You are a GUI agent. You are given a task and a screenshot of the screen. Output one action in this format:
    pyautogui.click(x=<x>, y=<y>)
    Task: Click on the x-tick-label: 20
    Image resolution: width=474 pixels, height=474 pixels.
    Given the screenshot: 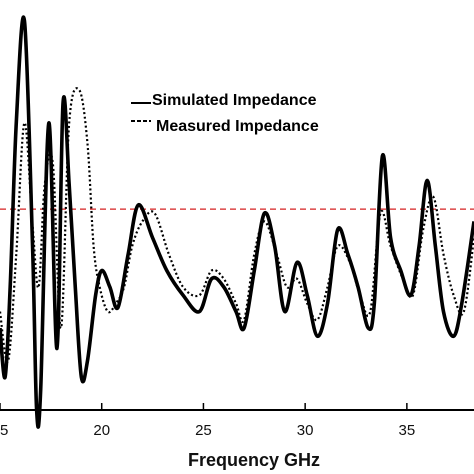 What is the action you would take?
    pyautogui.click(x=101, y=430)
    